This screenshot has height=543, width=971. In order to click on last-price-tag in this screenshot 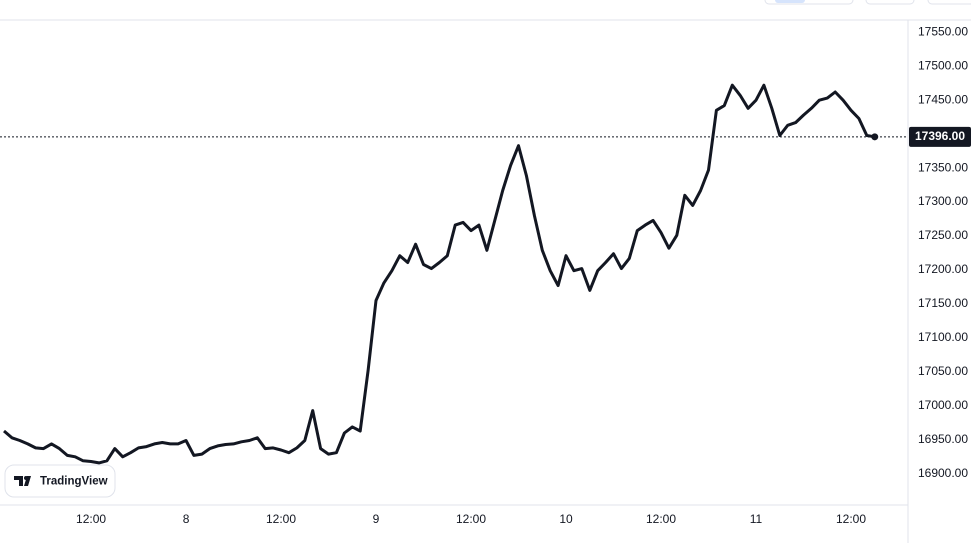, I will do `click(940, 136)`.